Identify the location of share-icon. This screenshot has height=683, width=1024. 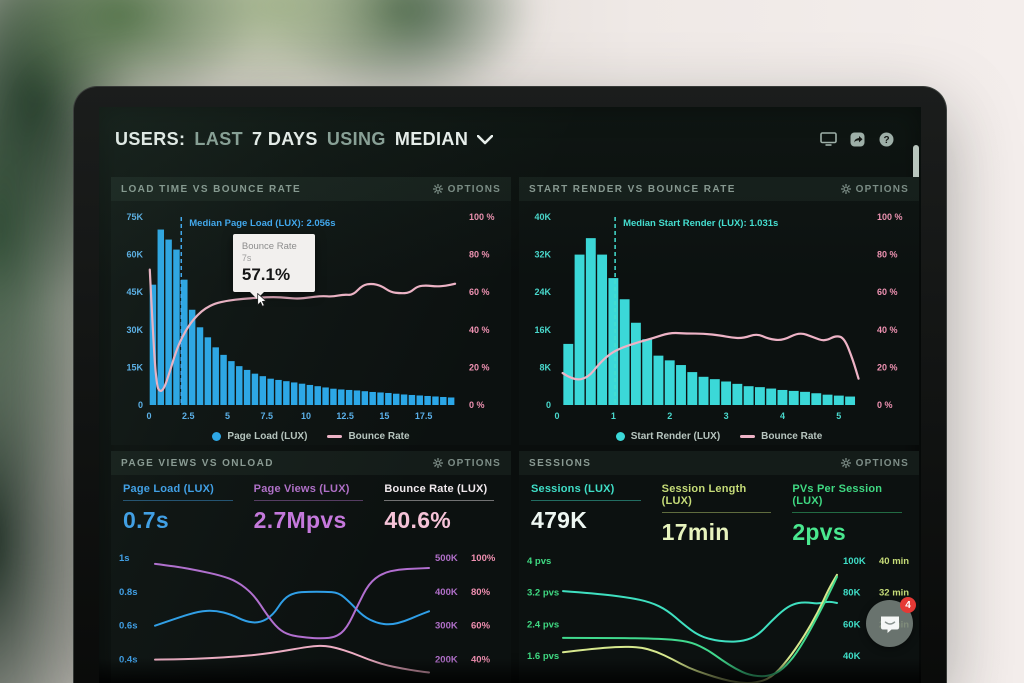
(857, 139).